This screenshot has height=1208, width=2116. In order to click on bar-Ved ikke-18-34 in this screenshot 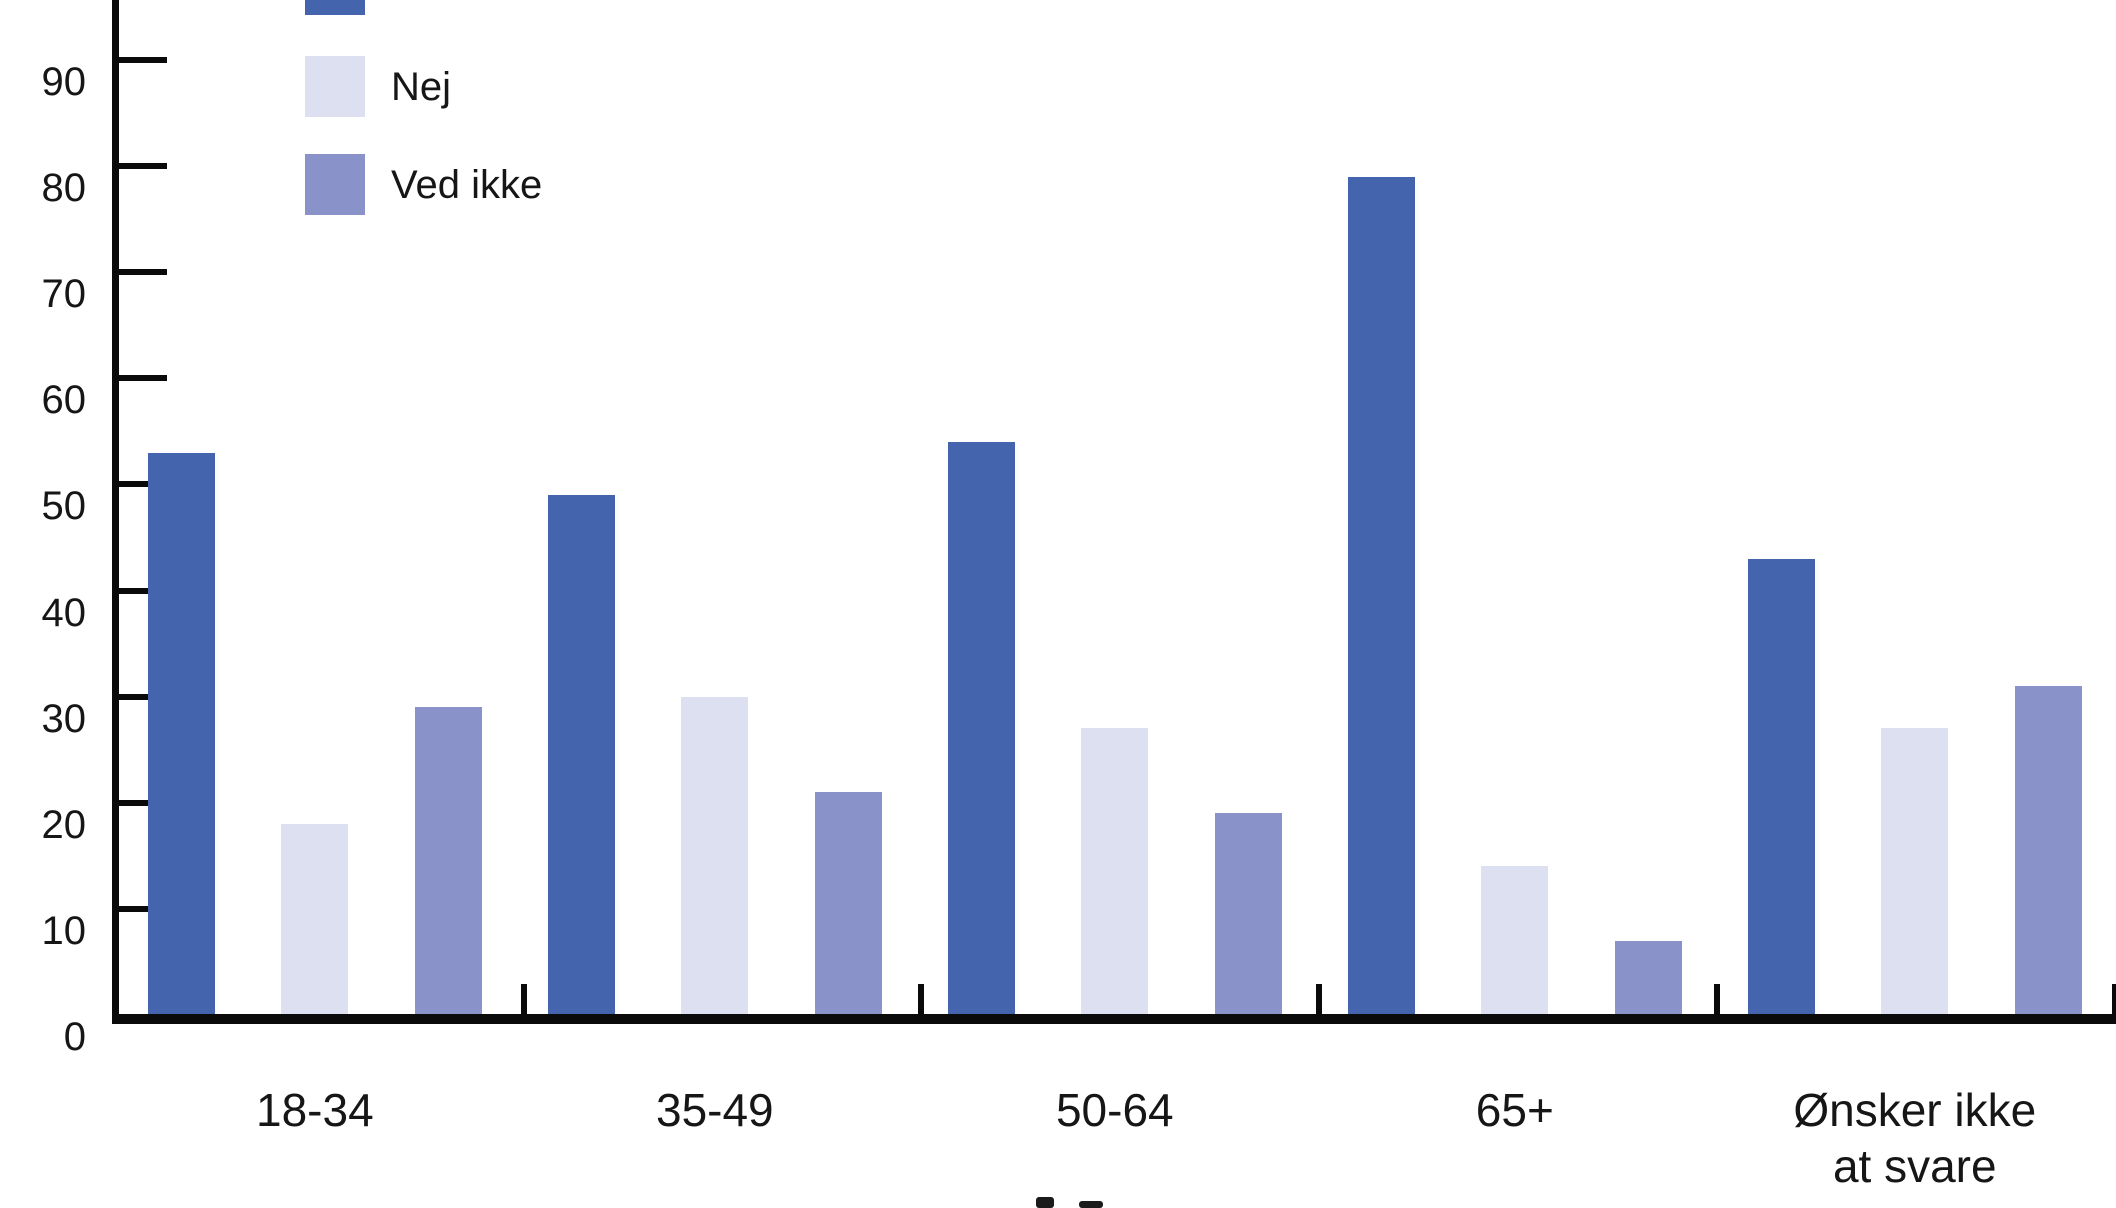, I will do `click(448, 860)`.